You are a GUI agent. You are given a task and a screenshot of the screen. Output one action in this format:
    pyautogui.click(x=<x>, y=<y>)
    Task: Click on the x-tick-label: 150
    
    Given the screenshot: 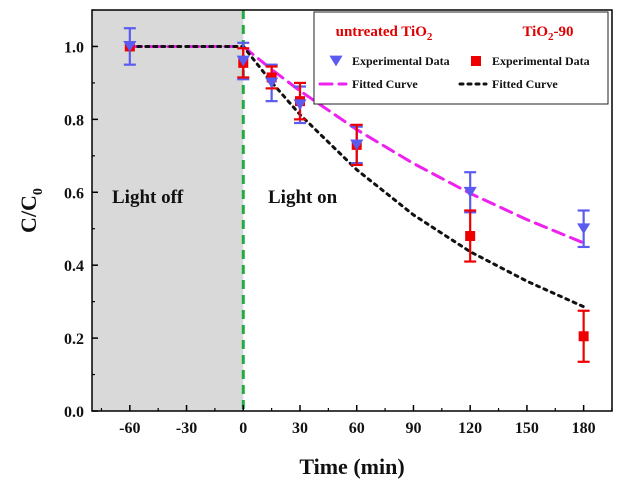 What is the action you would take?
    pyautogui.click(x=527, y=428)
    